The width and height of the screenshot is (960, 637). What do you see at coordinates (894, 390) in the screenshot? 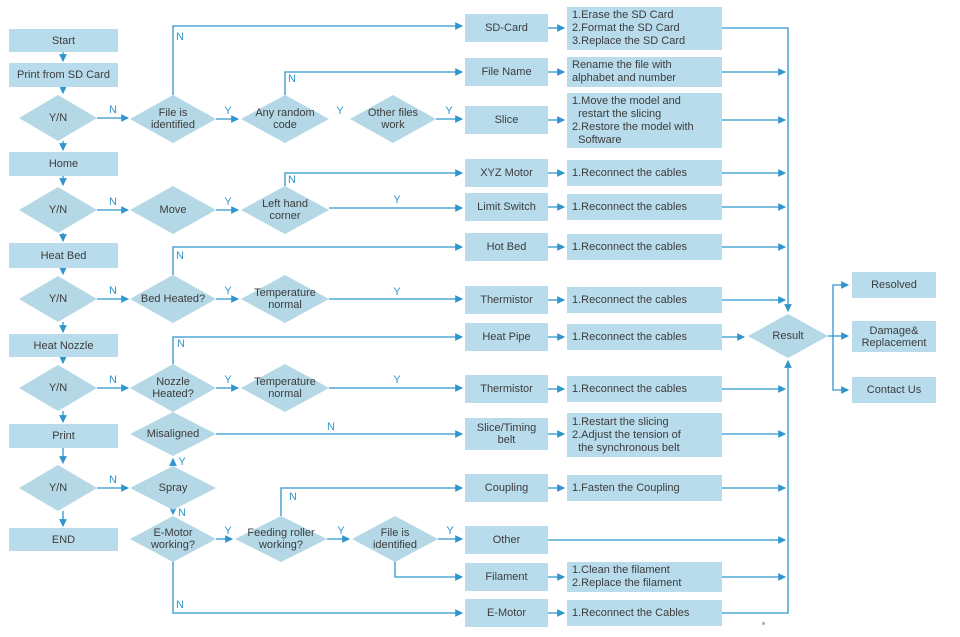
I see `outcome-contact-us: Contact Us` at bounding box center [894, 390].